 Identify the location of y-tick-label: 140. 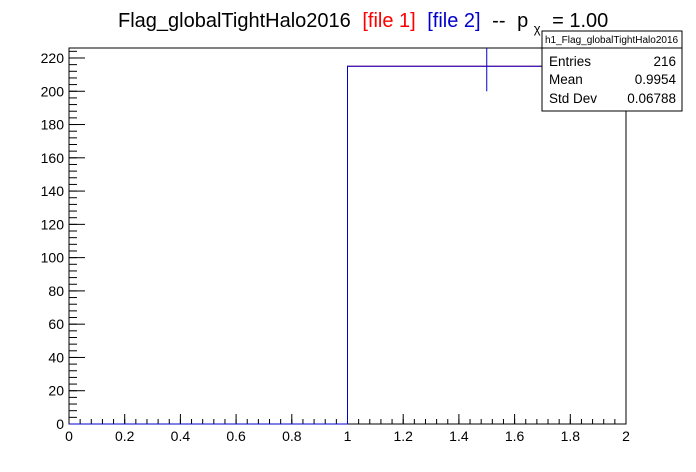
(53, 191).